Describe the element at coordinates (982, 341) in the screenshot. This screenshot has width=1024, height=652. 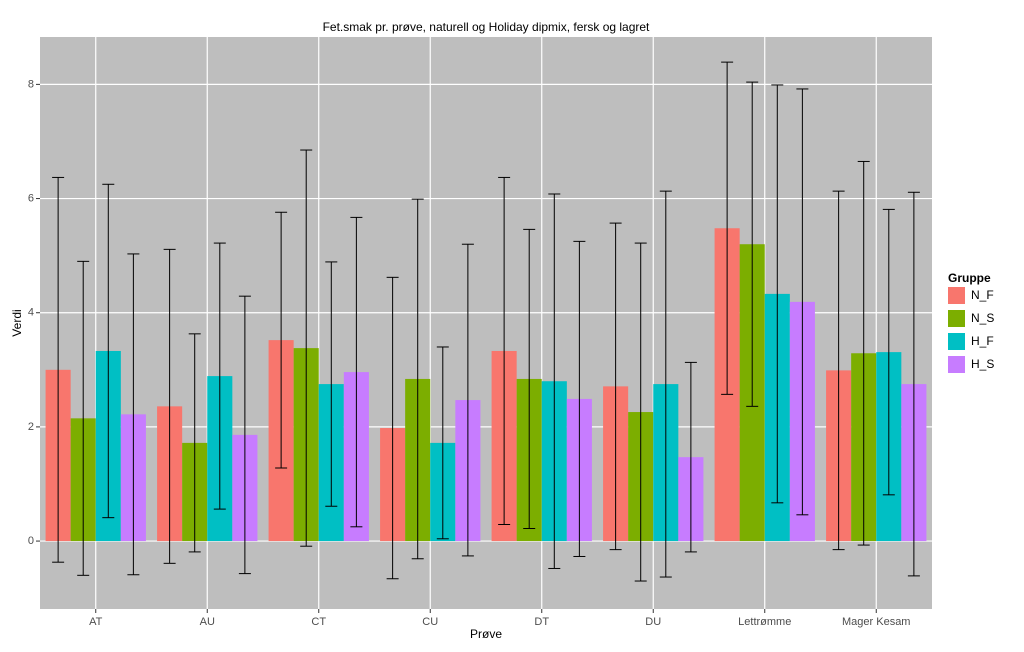
I see `legend-label: H_F` at that location.